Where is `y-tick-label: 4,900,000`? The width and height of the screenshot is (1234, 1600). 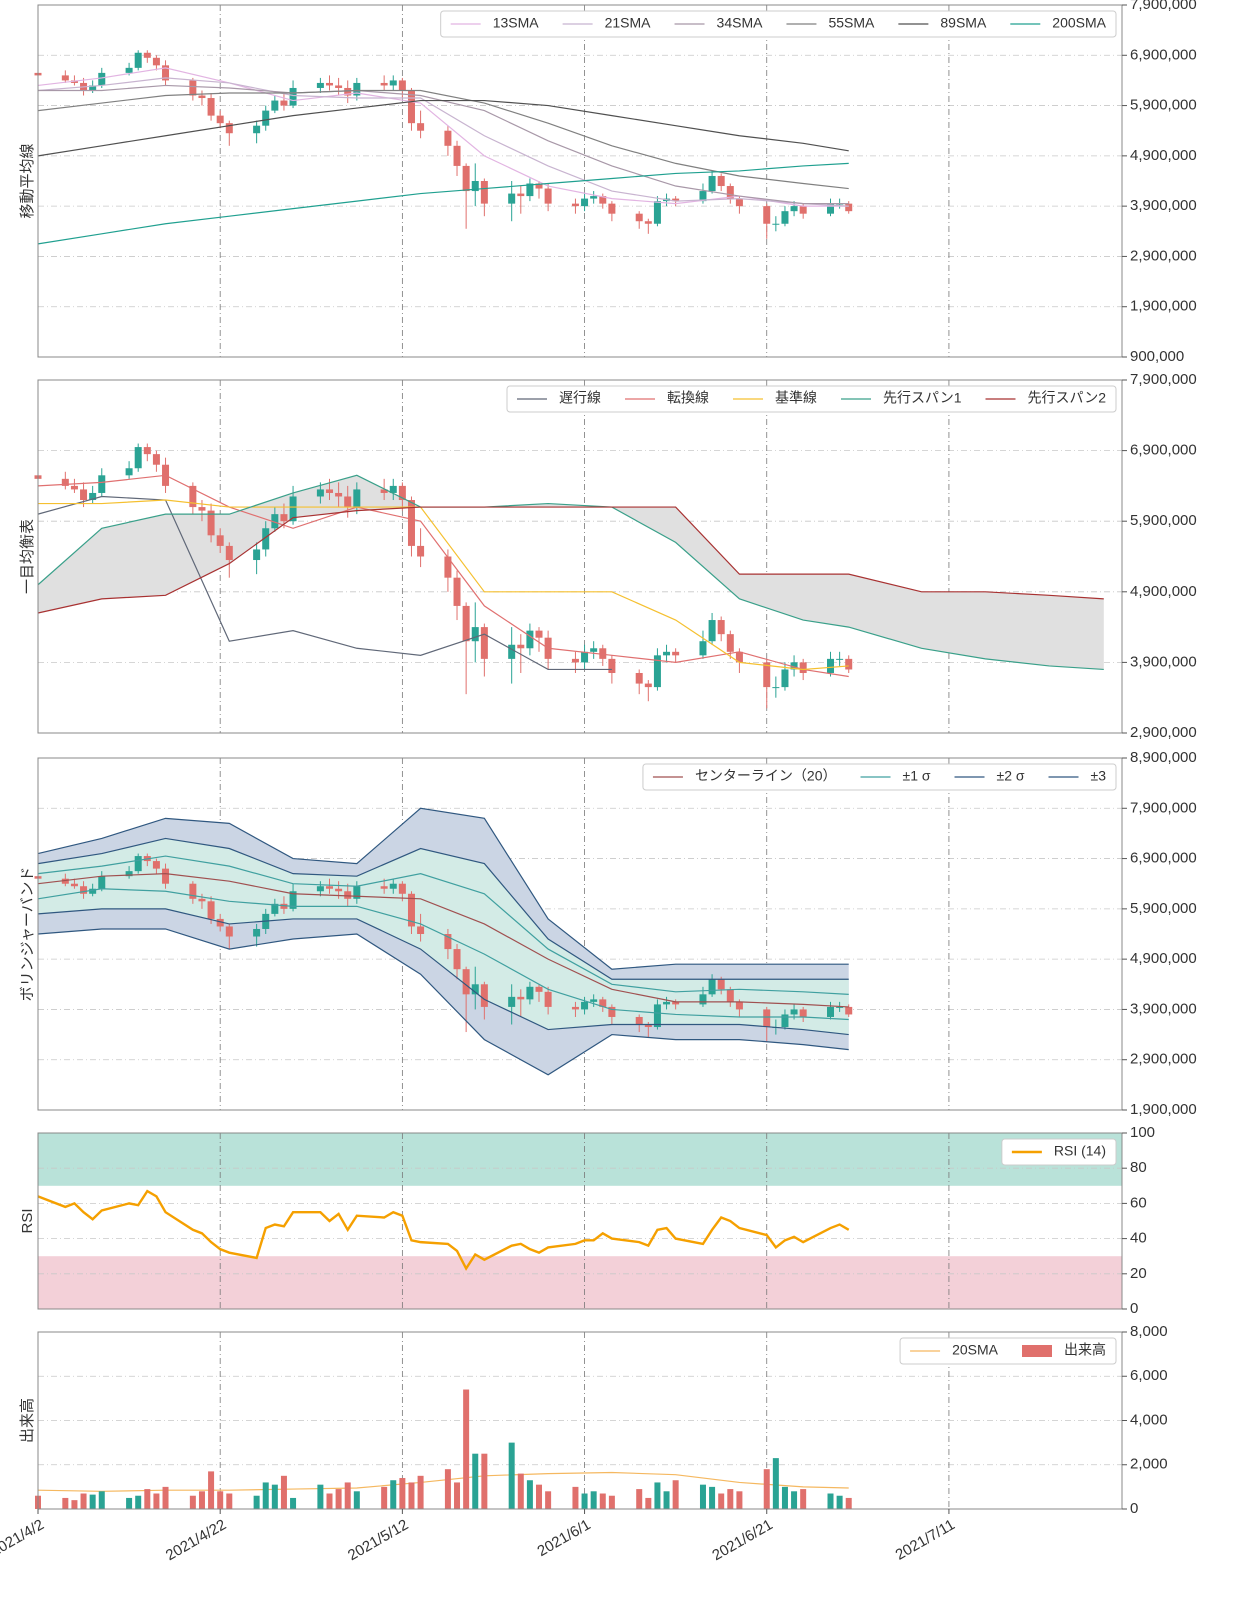
y-tick-label: 4,900,000 is located at coordinates (1163, 958).